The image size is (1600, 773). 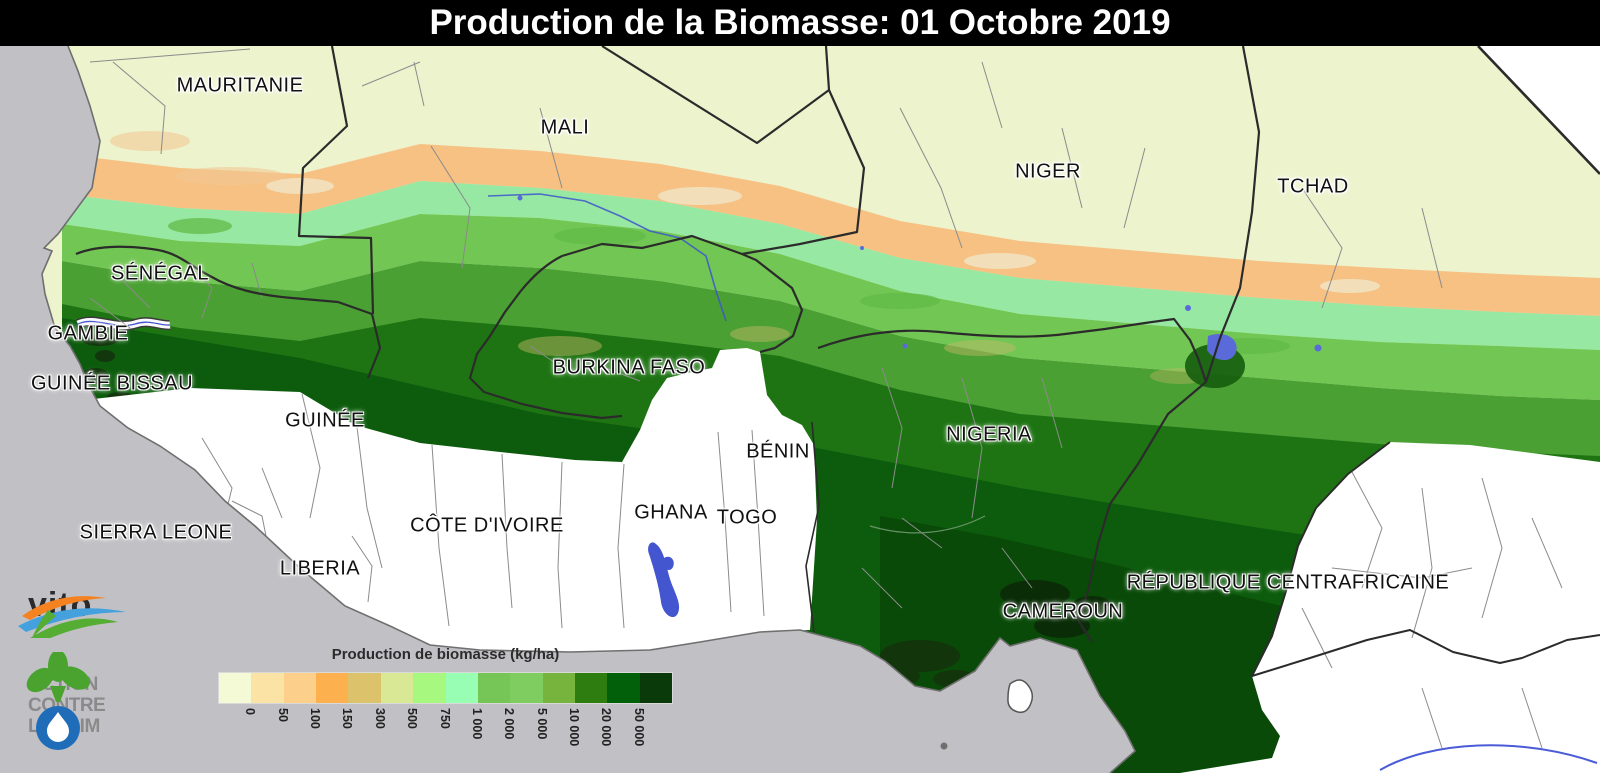 I want to click on legend-tick-label: 750, so click(x=444, y=718).